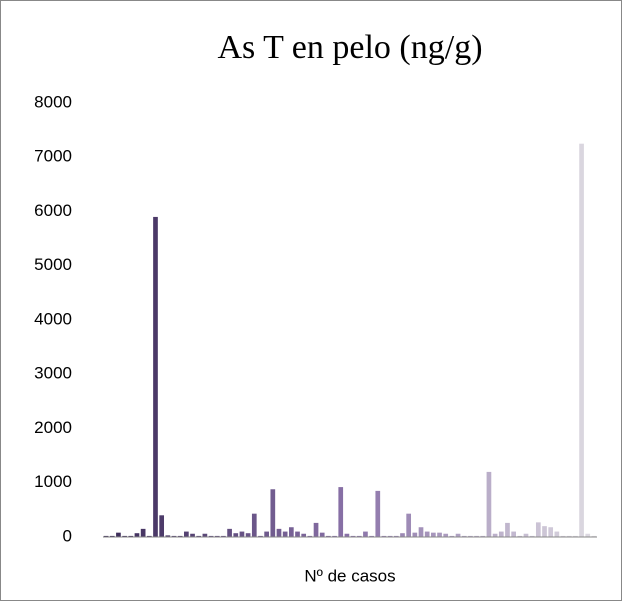 Image resolution: width=622 pixels, height=606 pixels. What do you see at coordinates (53, 101) in the screenshot?
I see `y-tick-label: 8000` at bounding box center [53, 101].